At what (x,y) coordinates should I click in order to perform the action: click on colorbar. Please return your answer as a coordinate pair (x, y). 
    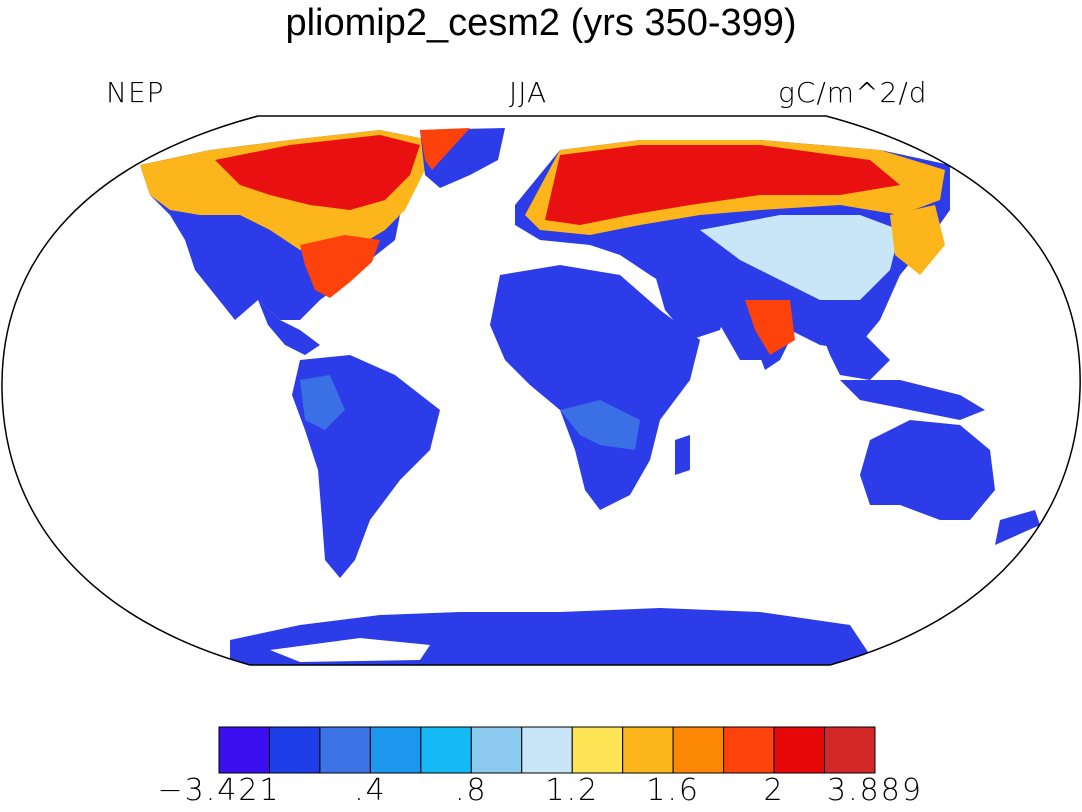
    Looking at the image, I should click on (547, 750).